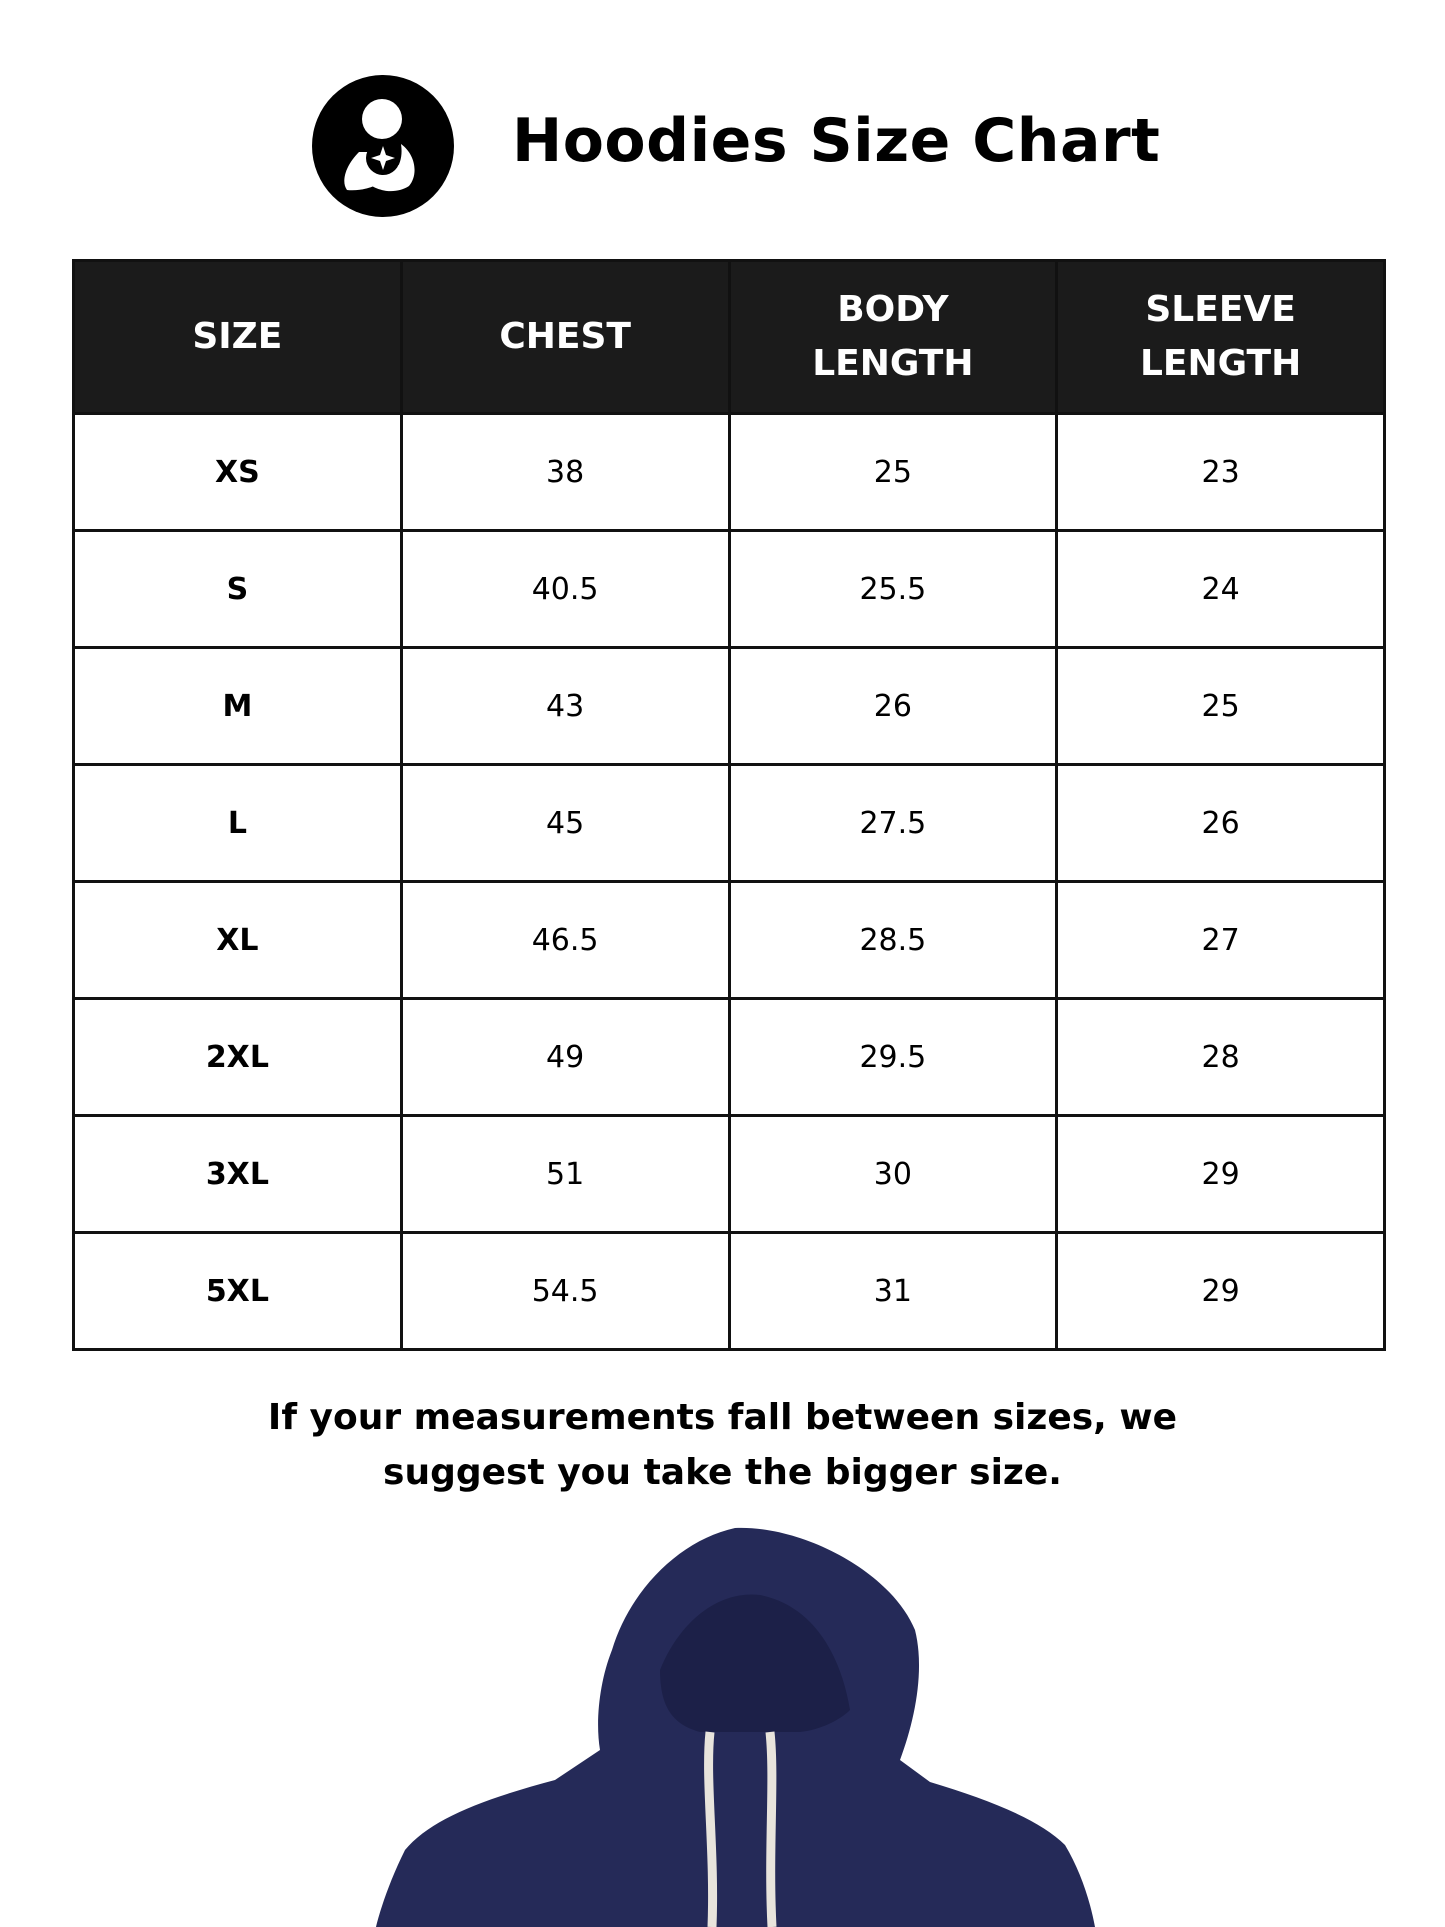 The width and height of the screenshot is (1445, 1927). Describe the element at coordinates (1220, 589) in the screenshot. I see `measurement-cell: 24` at that location.